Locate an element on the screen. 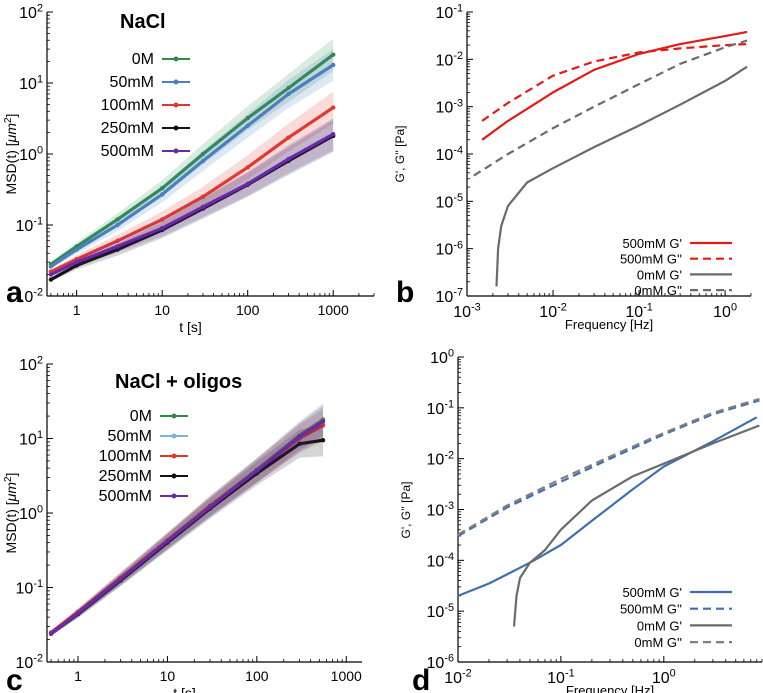  legend-label: 500mM G'' is located at coordinates (651, 259).